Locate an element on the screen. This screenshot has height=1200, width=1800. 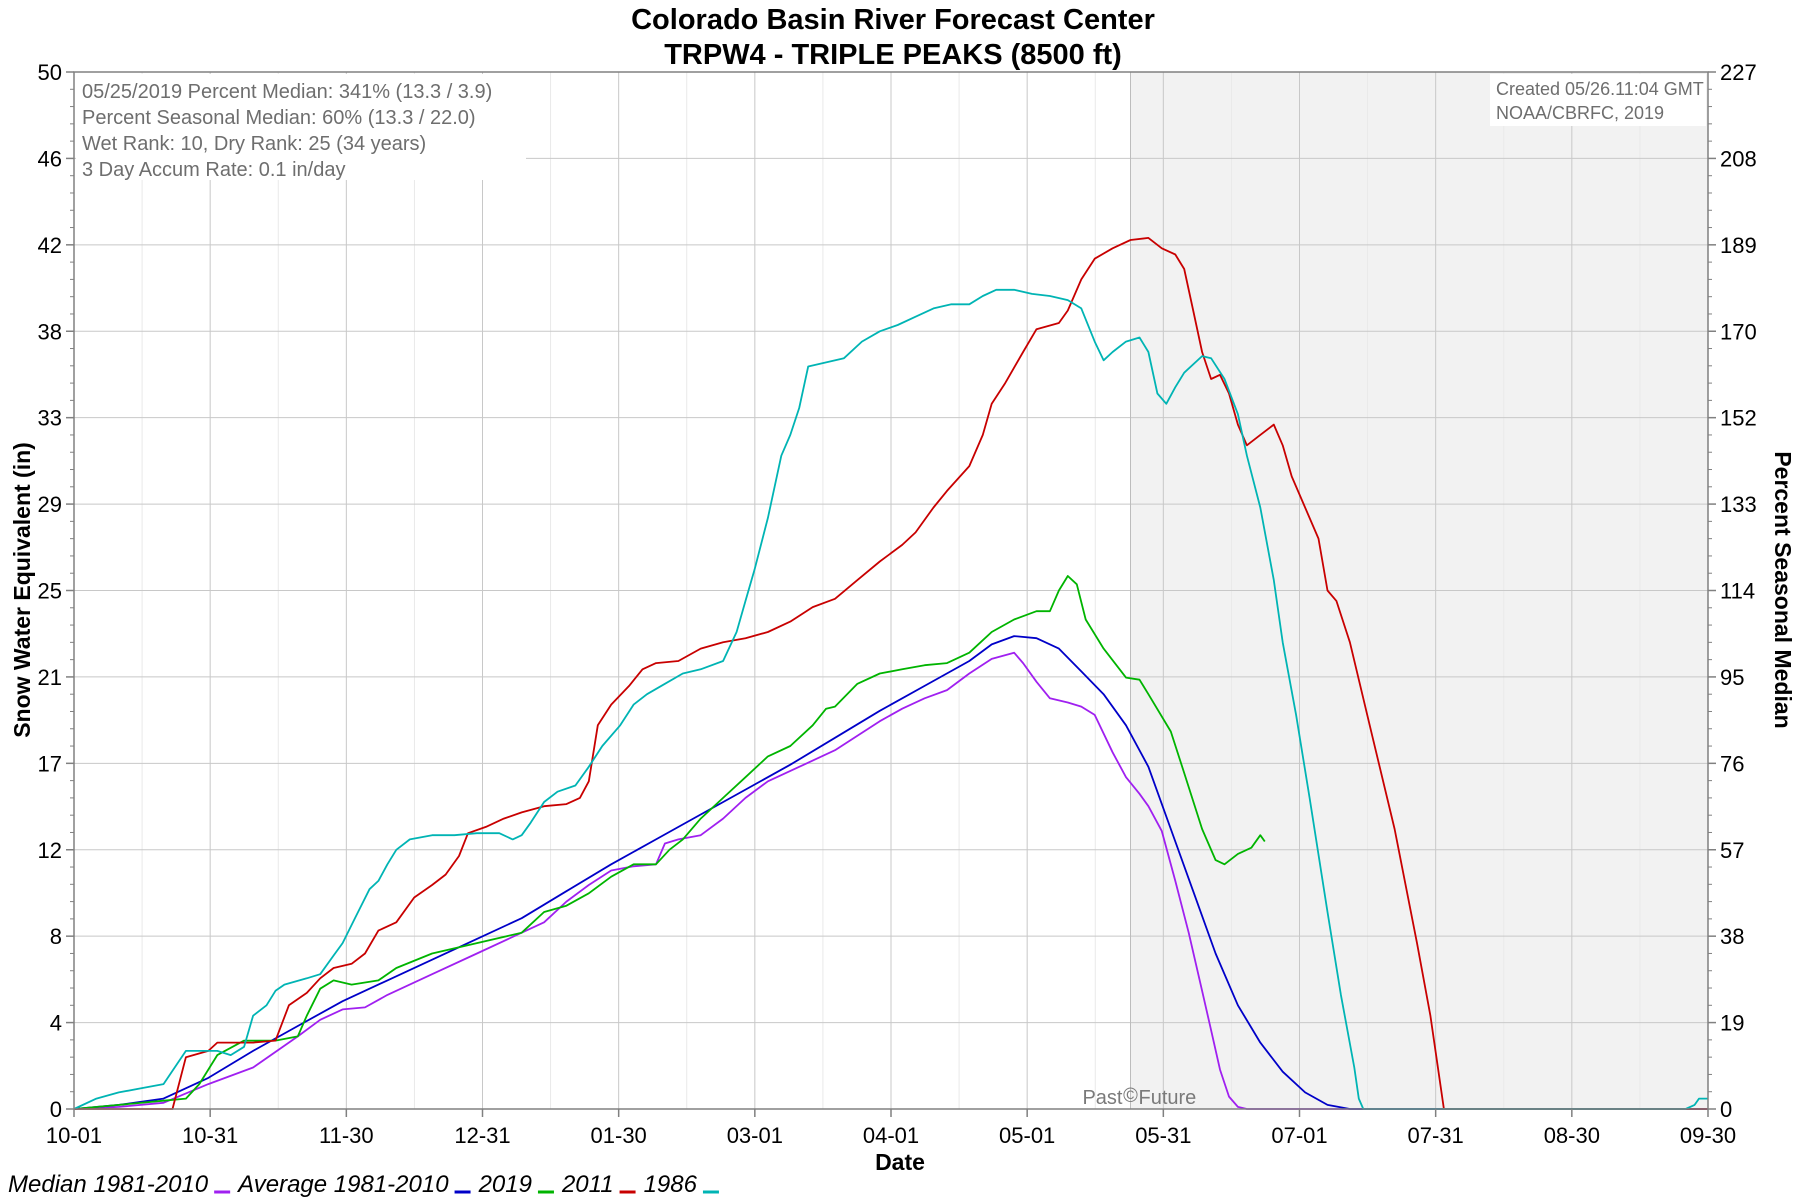
x-tick-label: 09-30 is located at coordinates (1708, 1135).